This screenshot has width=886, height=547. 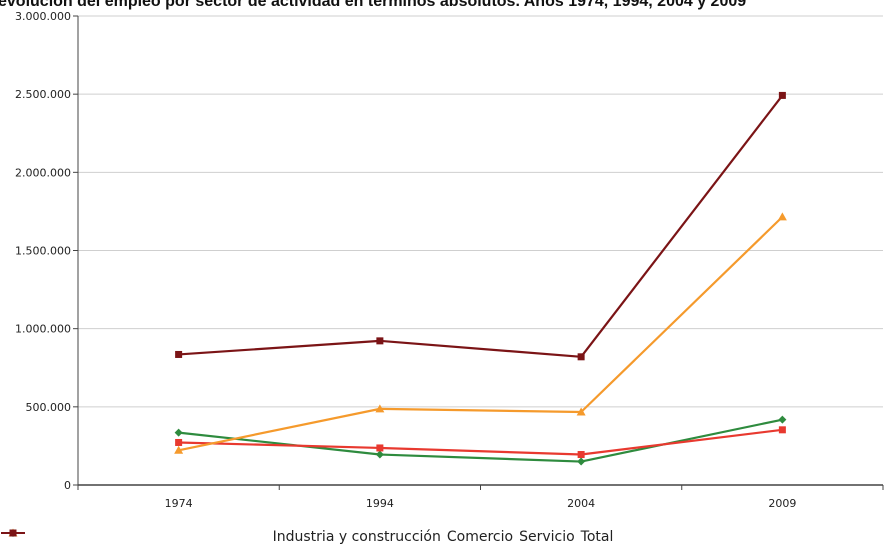 I want to click on x-tick-label: 1974, so click(x=179, y=503).